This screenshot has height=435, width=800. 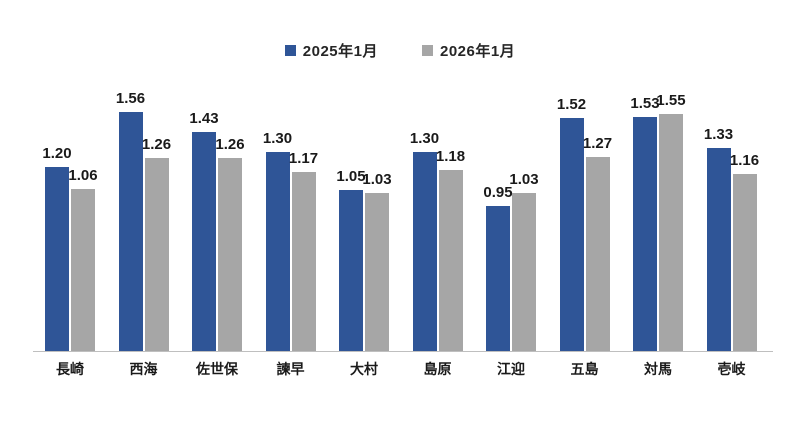 I want to click on value-label-s0-長崎: 1.20, so click(x=57, y=153).